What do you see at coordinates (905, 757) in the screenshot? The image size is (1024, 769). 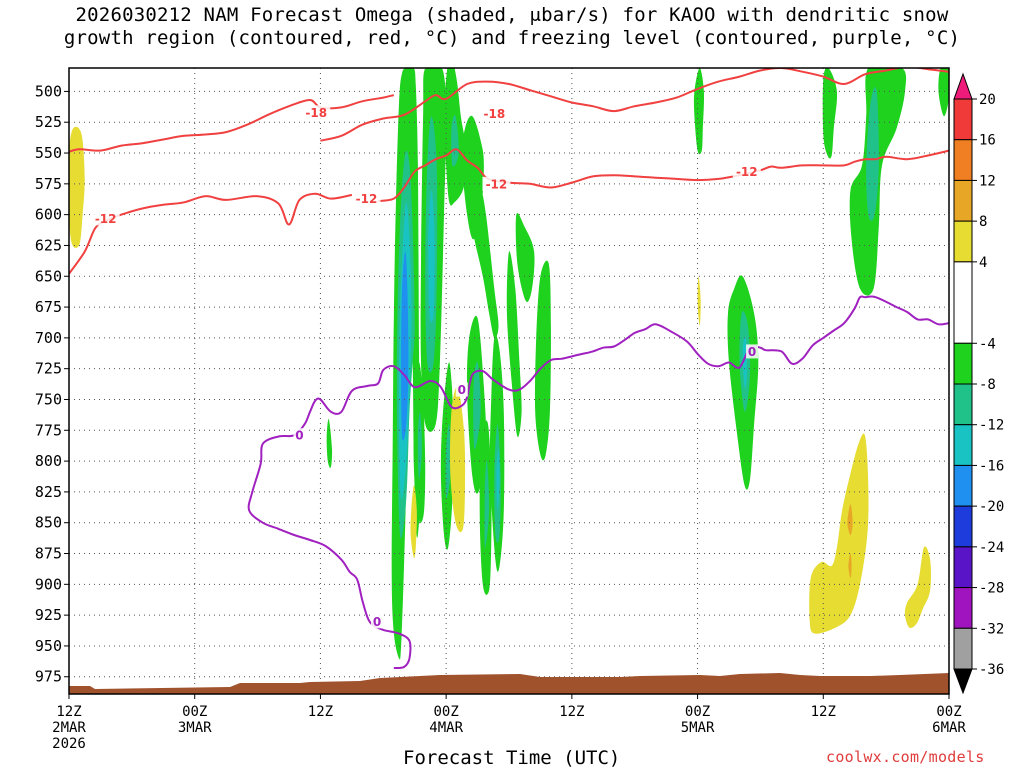 I see `credit-link: coolwx.com/models` at bounding box center [905, 757].